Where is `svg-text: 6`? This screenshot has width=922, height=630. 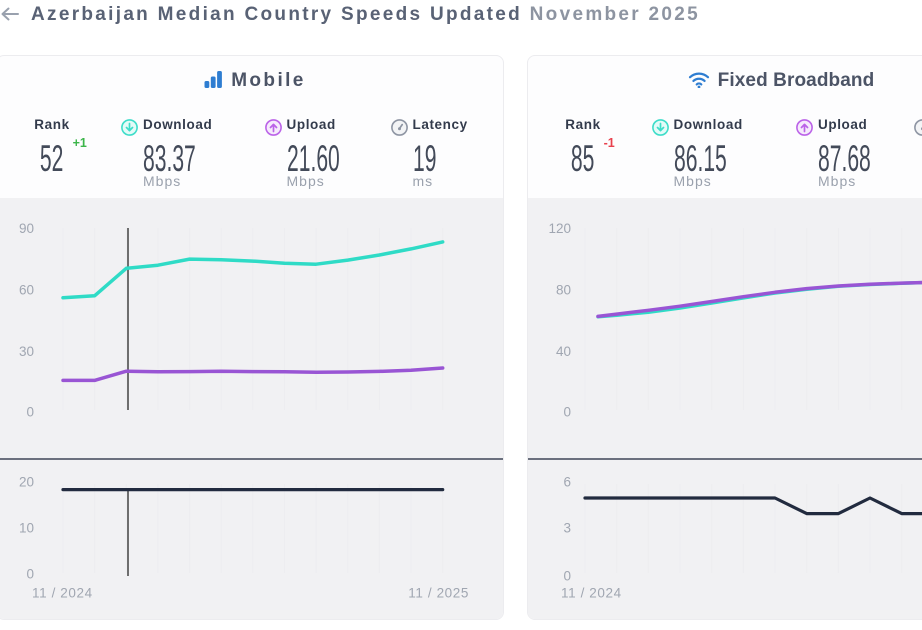
svg-text: 6 is located at coordinates (567, 482).